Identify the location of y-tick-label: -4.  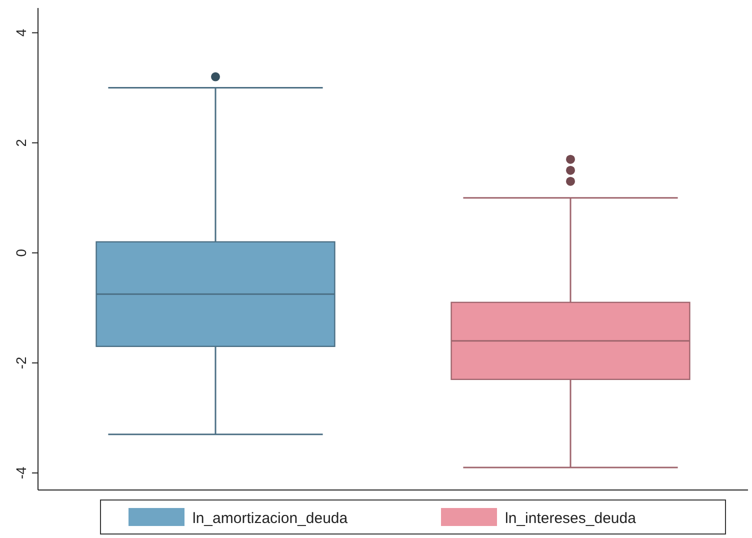
(21, 473).